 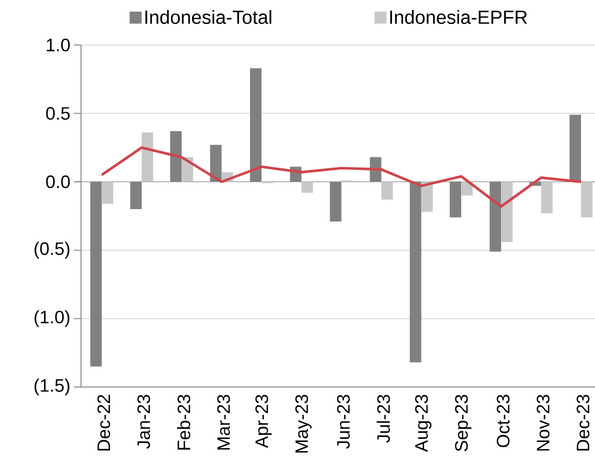 I want to click on x-tick-label: Apr-23, so click(x=263, y=421).